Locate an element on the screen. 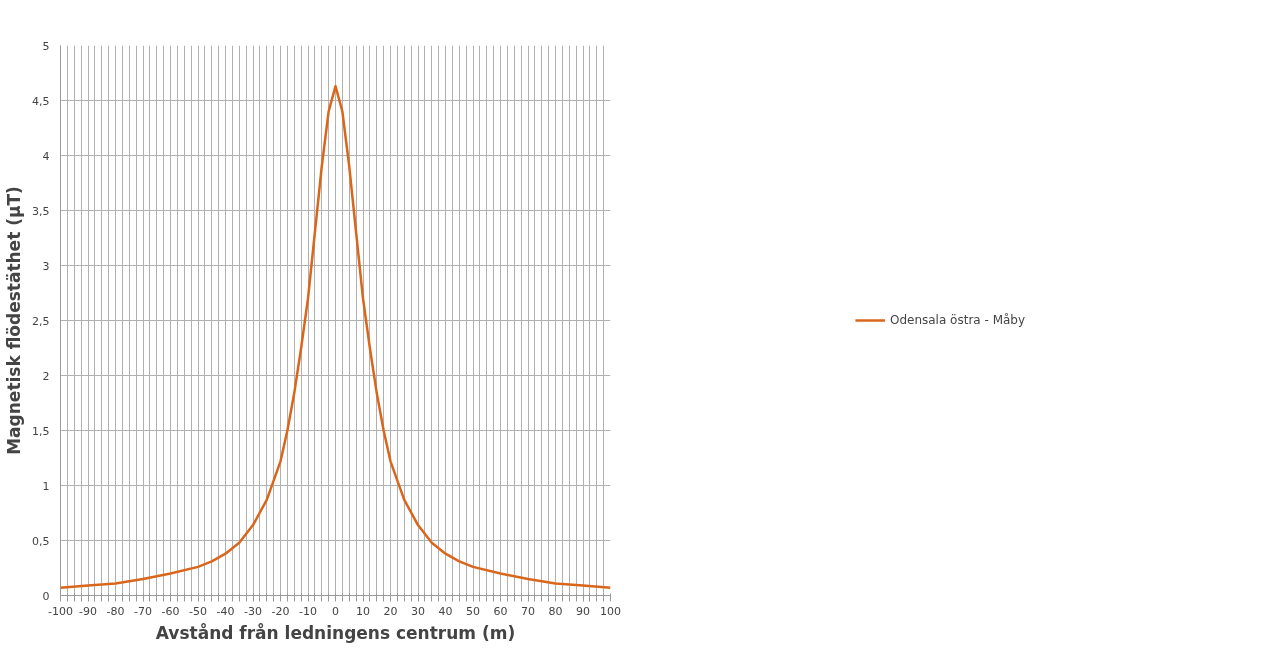 This screenshot has width=1288, height=661. x-tick-label: -80 is located at coordinates (115, 611).